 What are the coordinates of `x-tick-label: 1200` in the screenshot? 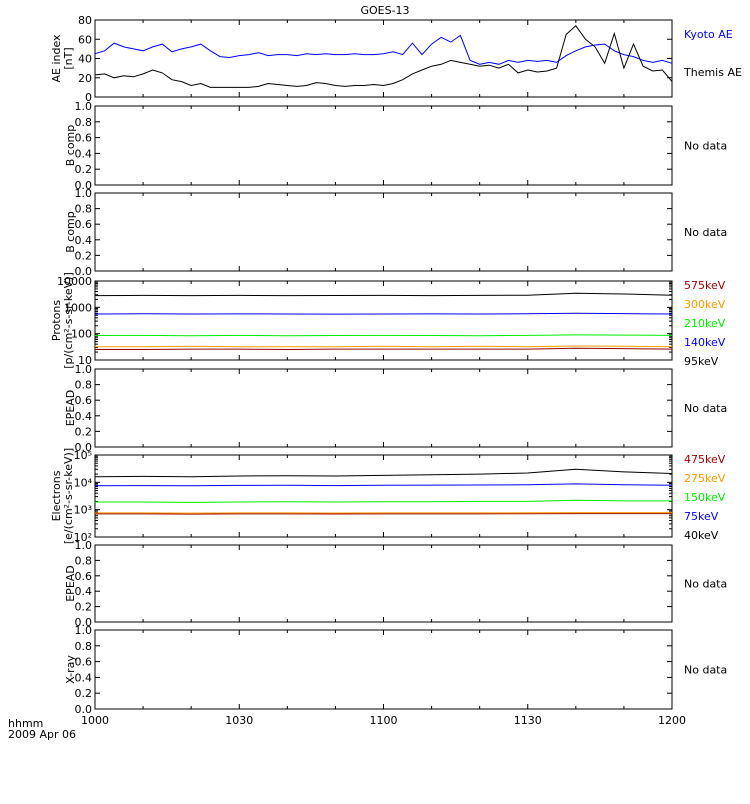 It's located at (672, 720).